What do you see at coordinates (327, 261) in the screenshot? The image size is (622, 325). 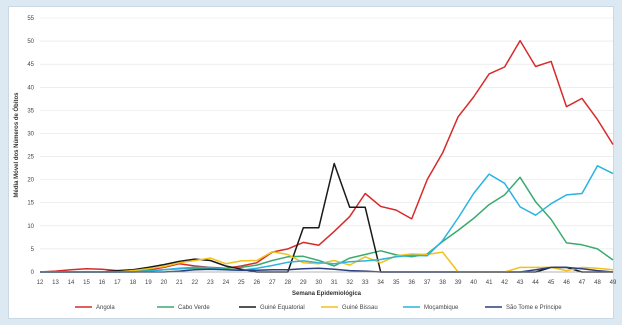 I see `series-line-guine-bissau` at bounding box center [327, 261].